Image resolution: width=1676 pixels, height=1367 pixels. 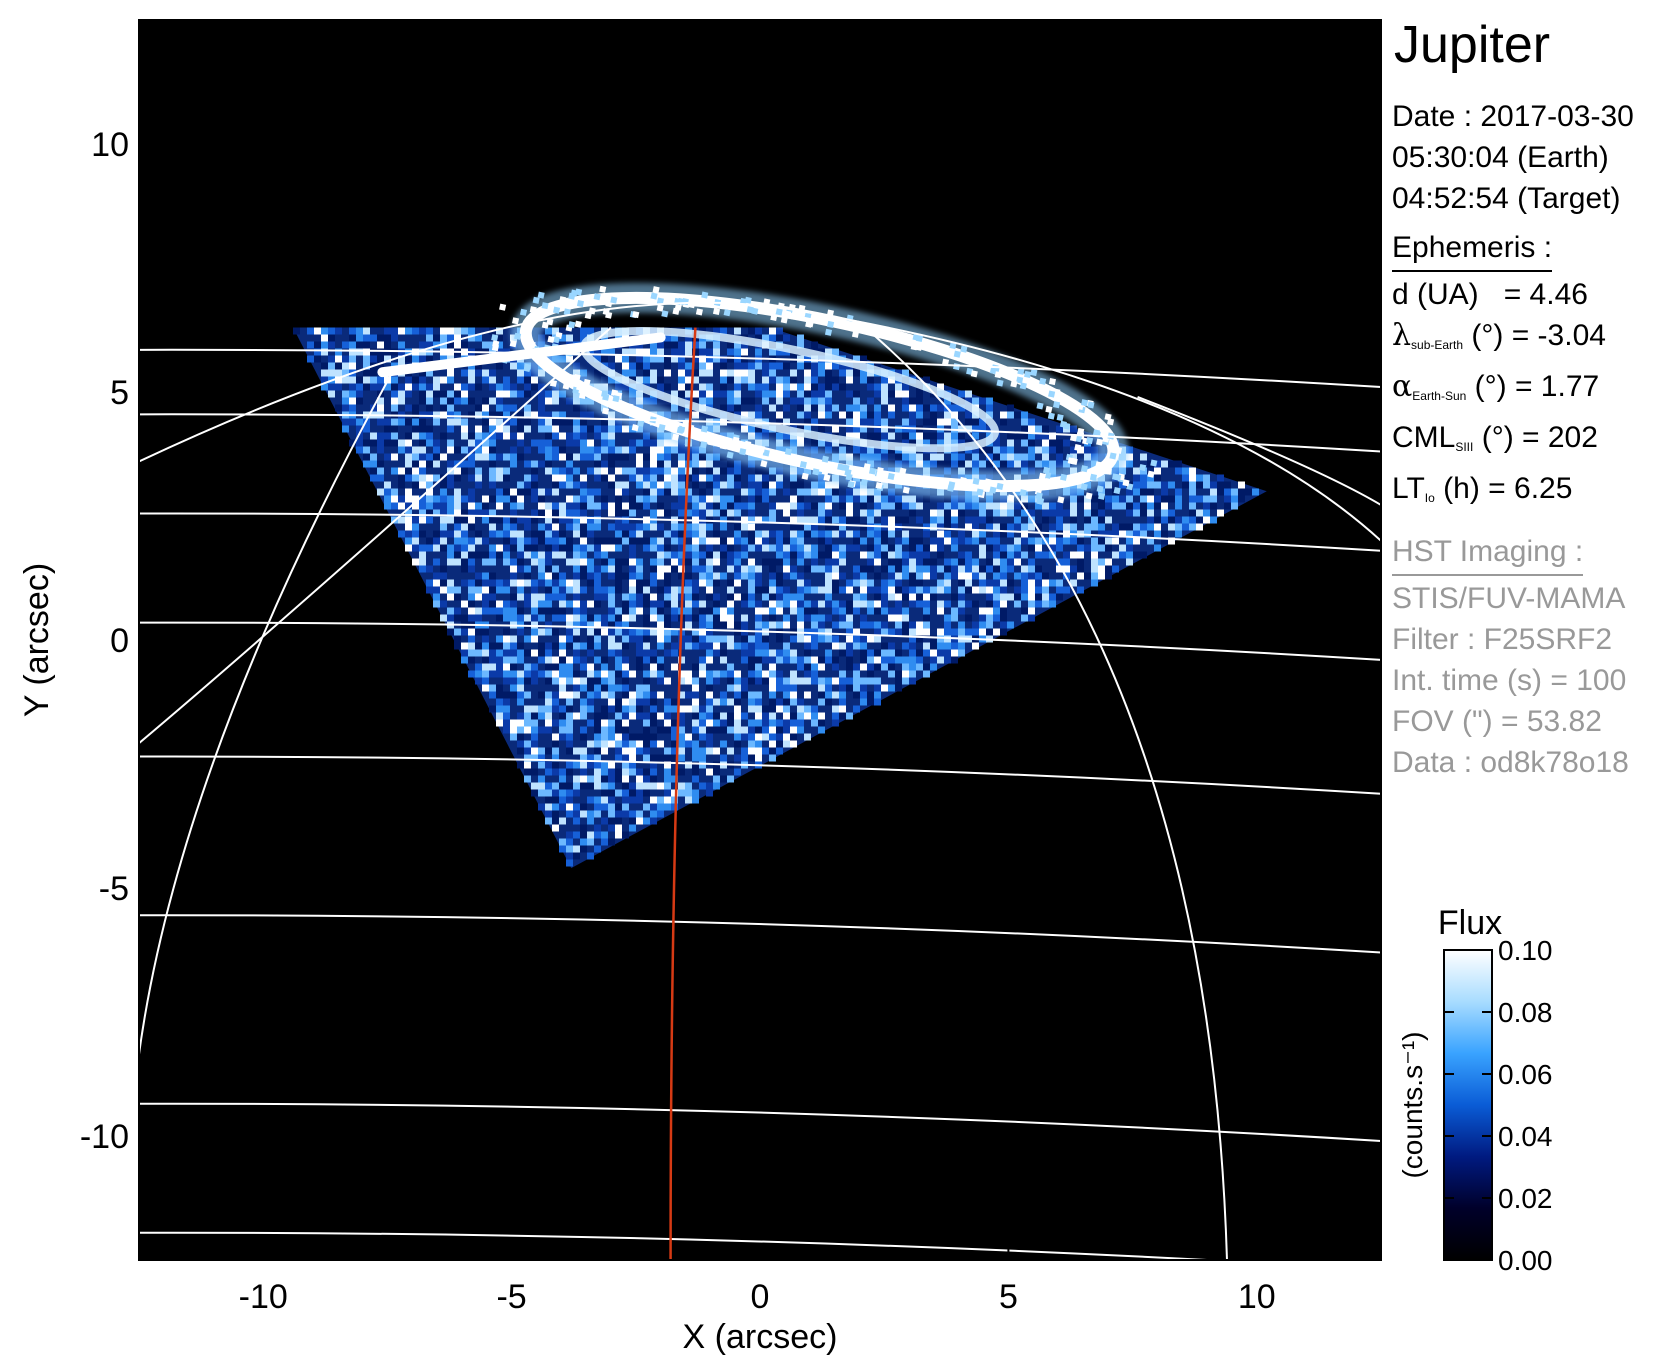 What do you see at coordinates (1424, 437) in the screenshot?
I see `cml-label: CML` at bounding box center [1424, 437].